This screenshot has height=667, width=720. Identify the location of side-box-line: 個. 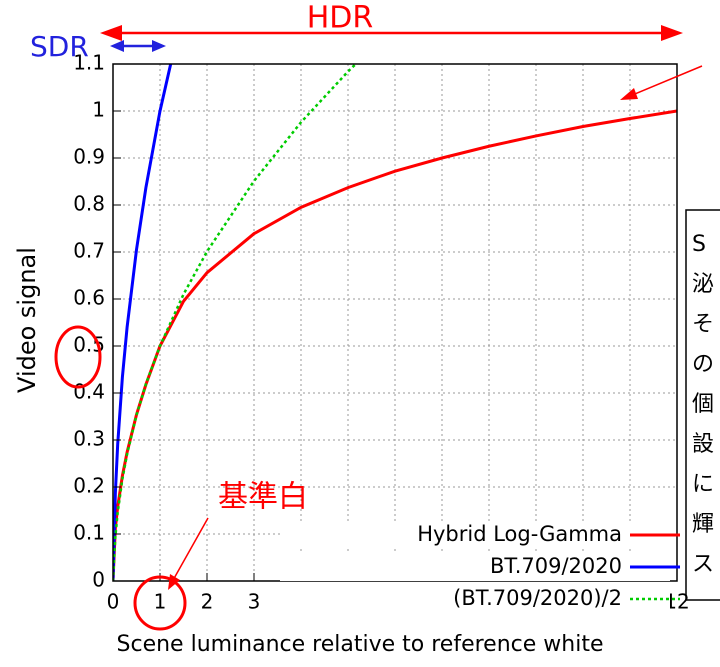
(703, 404).